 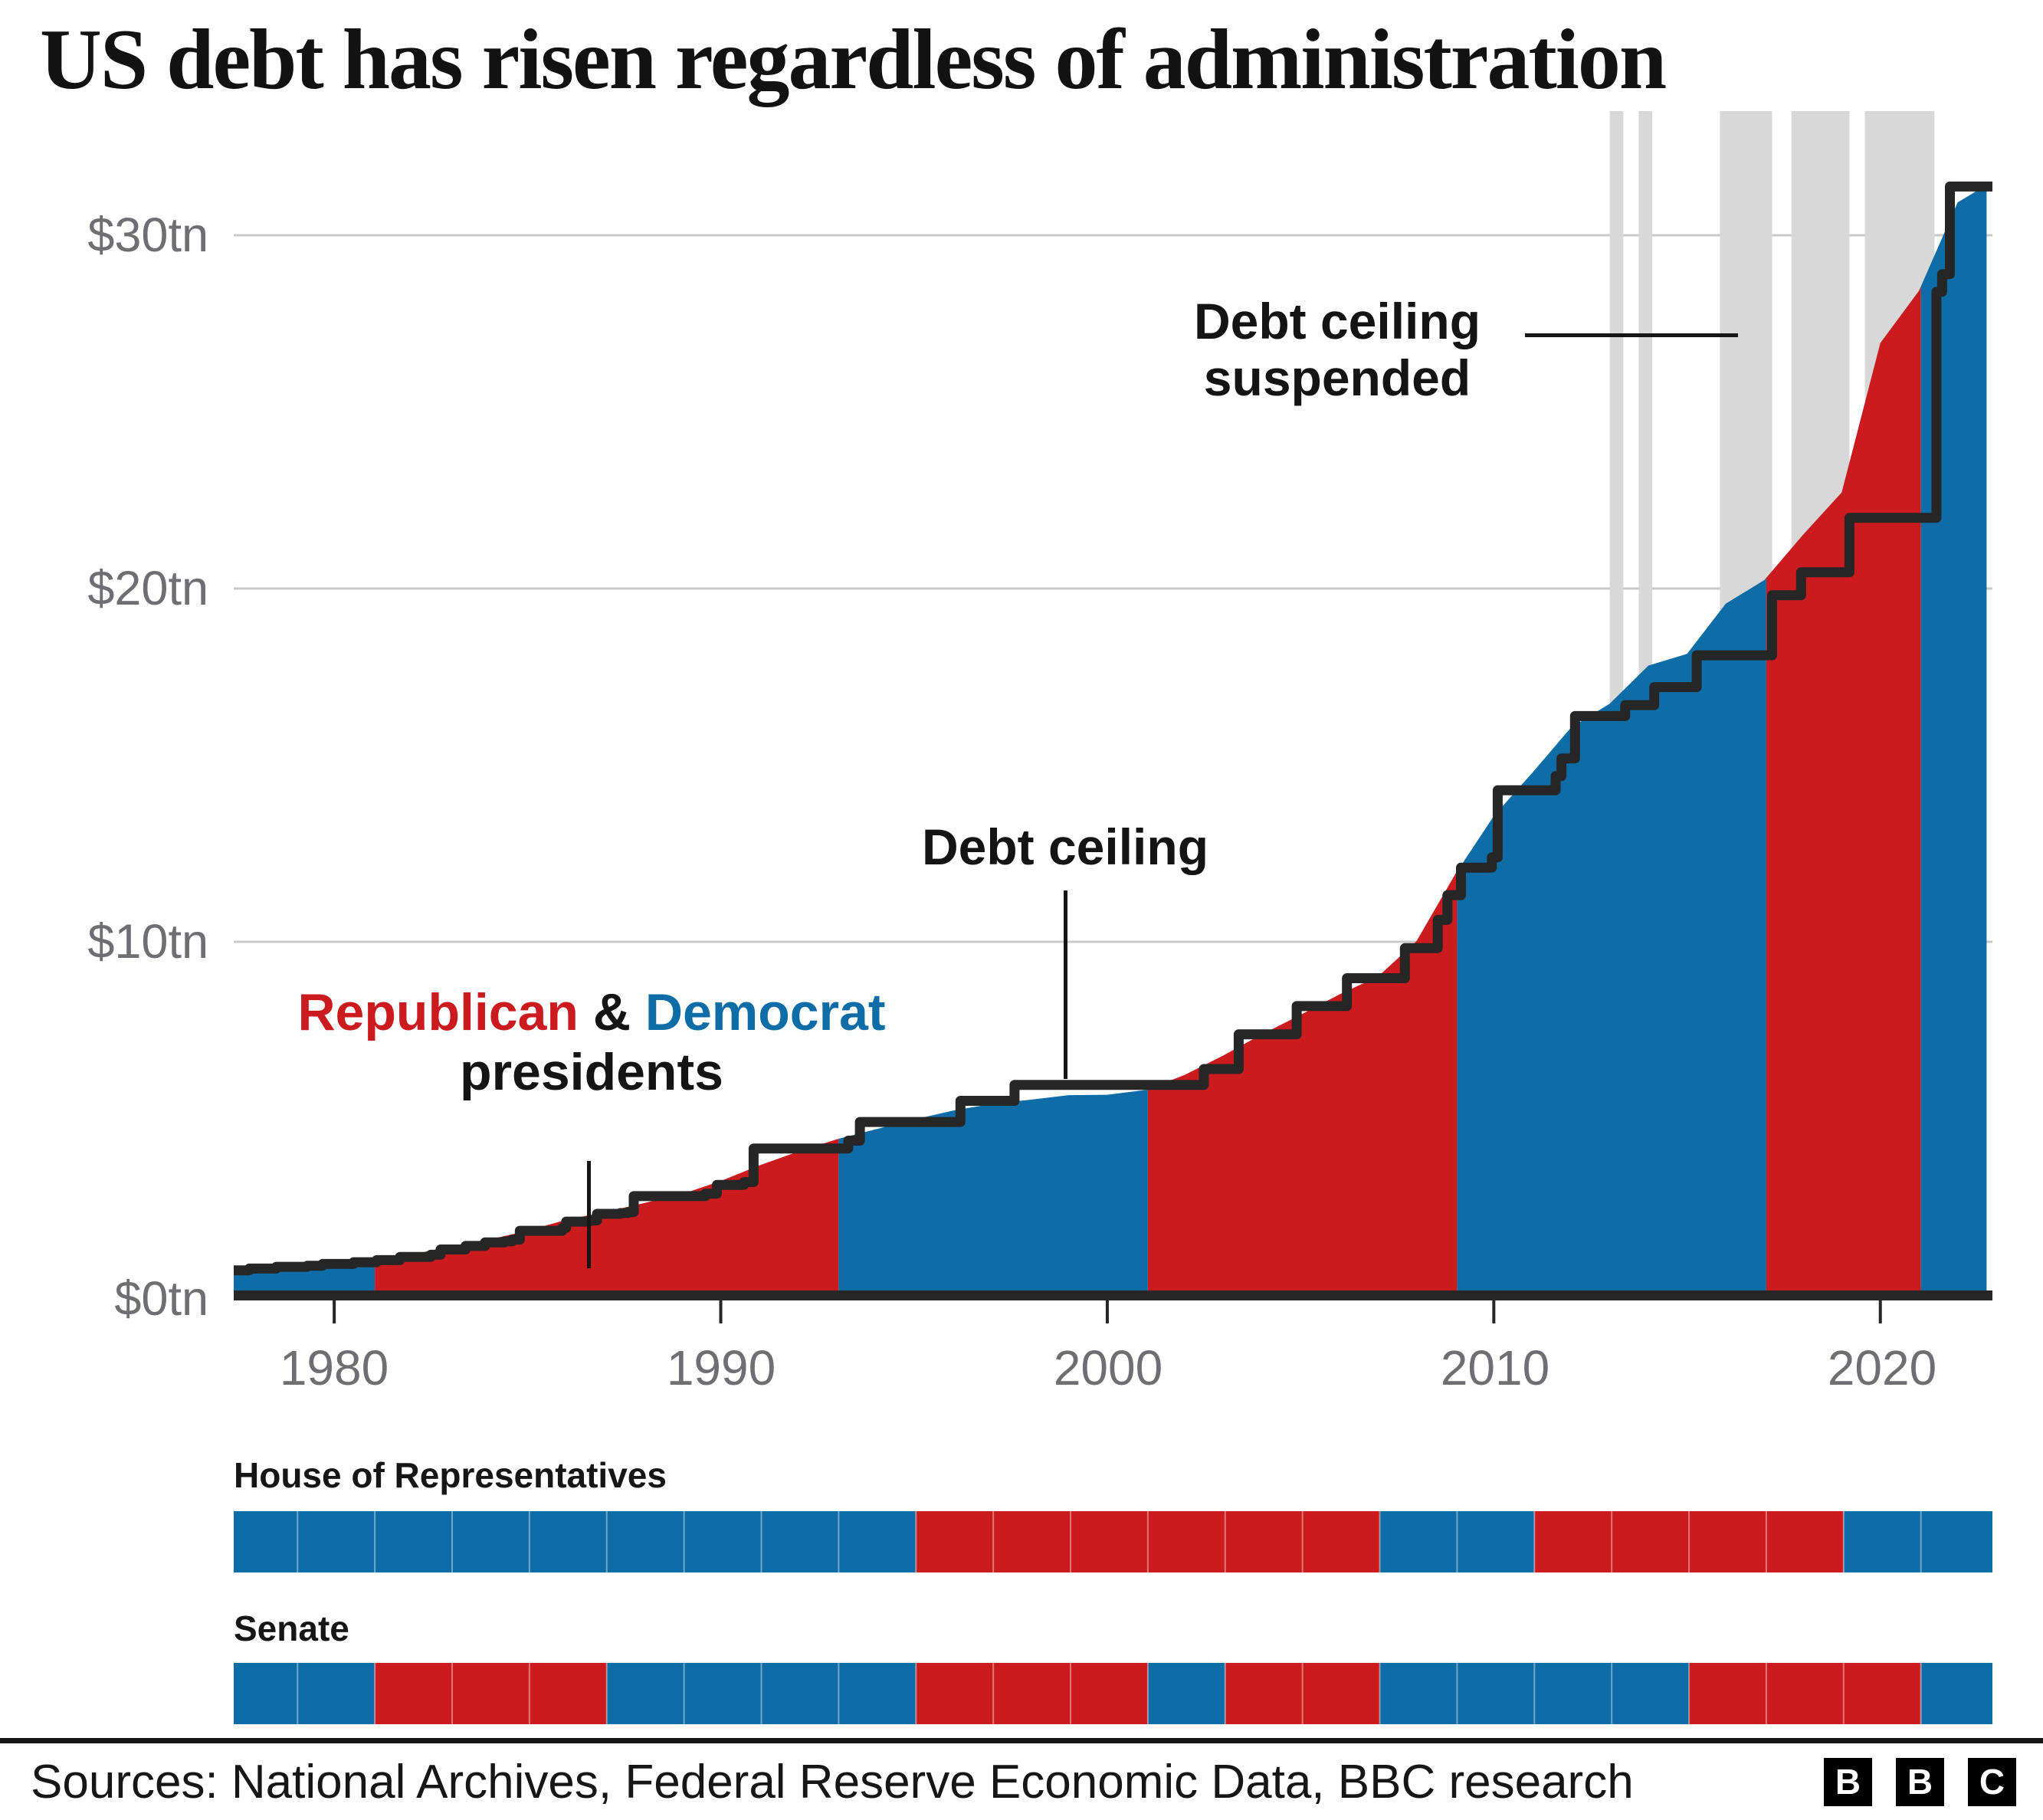 I want to click on bbc-logo-letter-b2: B, so click(x=1920, y=1782).